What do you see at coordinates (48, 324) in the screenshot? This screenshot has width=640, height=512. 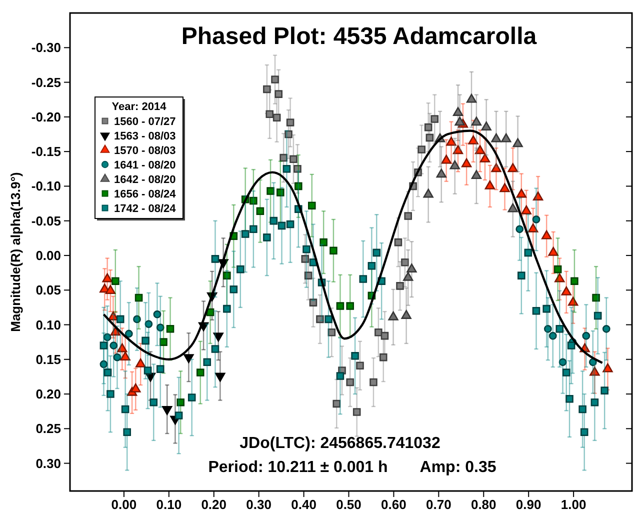 I see `y-tick-label: 0.10` at bounding box center [48, 324].